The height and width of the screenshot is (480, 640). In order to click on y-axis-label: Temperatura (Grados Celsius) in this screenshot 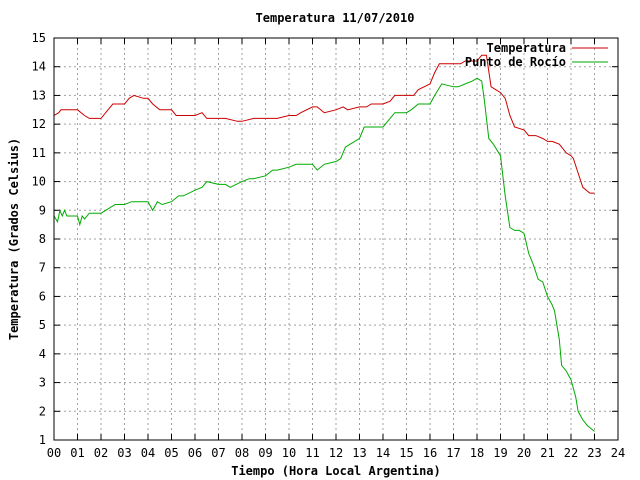, I will do `click(14, 239)`.